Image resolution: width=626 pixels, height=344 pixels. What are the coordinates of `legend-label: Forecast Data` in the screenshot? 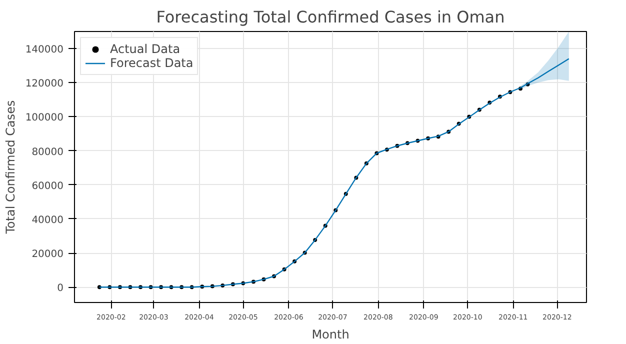 It's located at (152, 63).